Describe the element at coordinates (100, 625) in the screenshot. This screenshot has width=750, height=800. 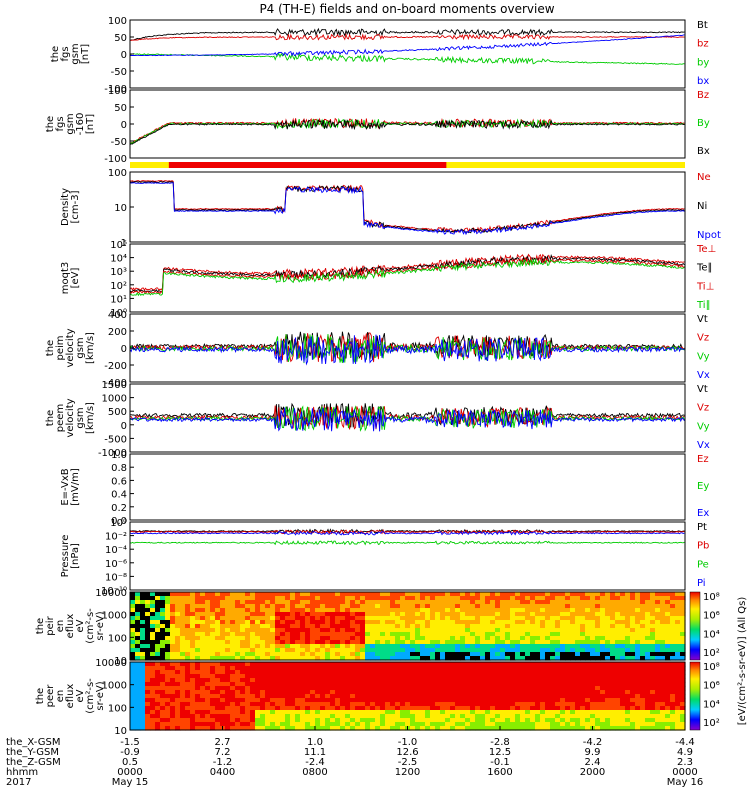
I see `y-label-line: sr-eV)` at that location.